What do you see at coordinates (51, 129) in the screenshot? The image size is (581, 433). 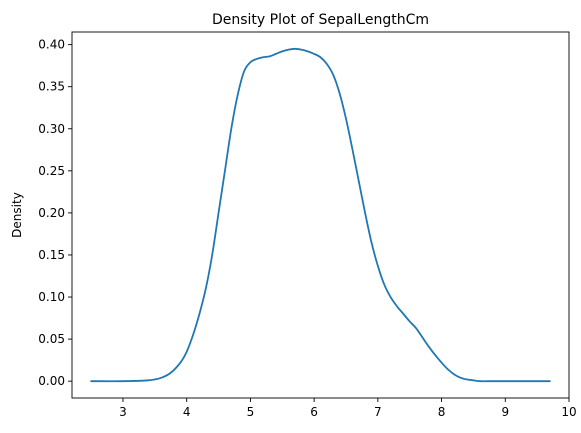 I see `y-tick-label: 0.30` at bounding box center [51, 129].